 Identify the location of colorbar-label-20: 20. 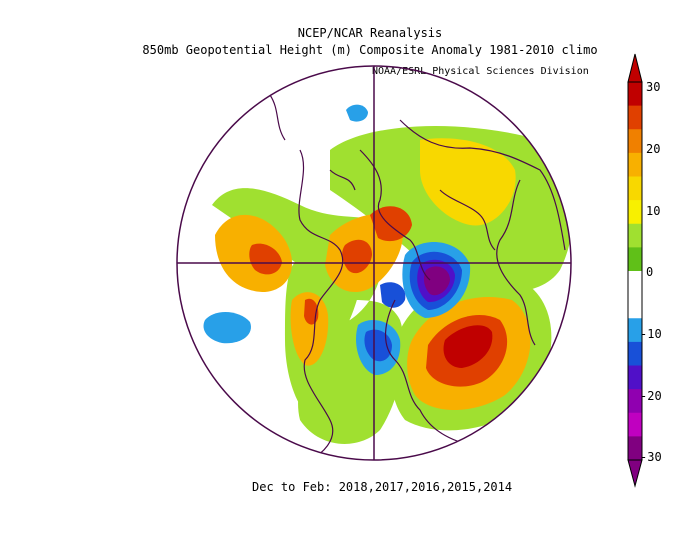
(653, 149).